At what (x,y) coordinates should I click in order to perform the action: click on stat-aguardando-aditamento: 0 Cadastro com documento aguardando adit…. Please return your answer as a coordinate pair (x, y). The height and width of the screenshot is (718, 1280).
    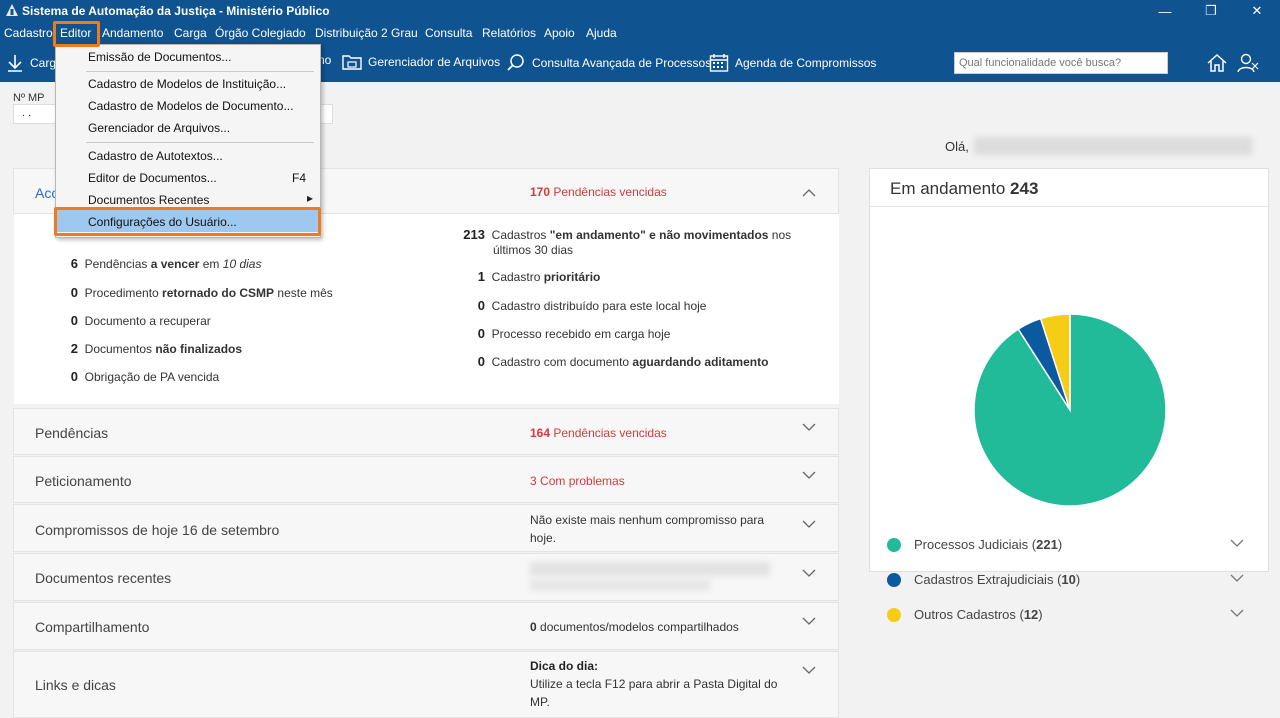
    Looking at the image, I should click on (613, 361).